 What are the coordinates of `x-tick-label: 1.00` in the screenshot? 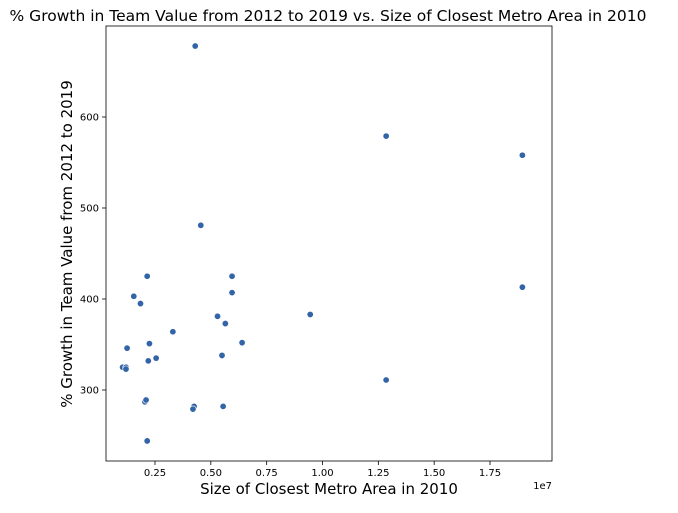 It's located at (322, 473).